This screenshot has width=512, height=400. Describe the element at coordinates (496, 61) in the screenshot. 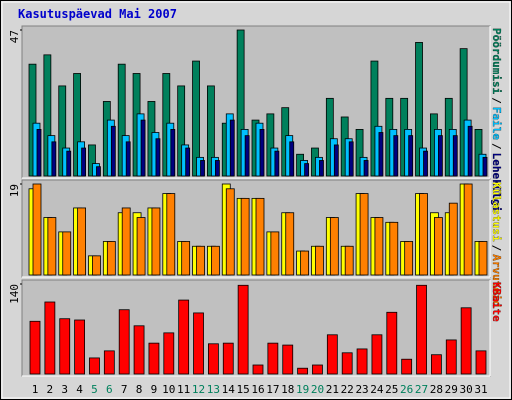

I see `legend-entry: Pöördumisi` at that location.